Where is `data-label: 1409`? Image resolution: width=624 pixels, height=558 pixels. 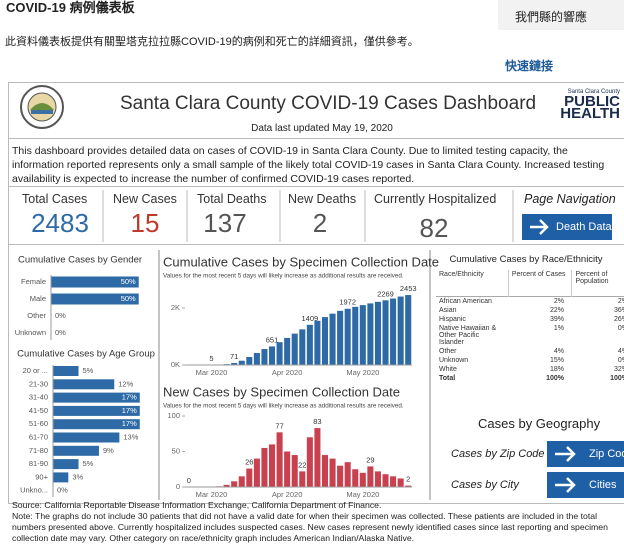 data-label: 1409 is located at coordinates (310, 318).